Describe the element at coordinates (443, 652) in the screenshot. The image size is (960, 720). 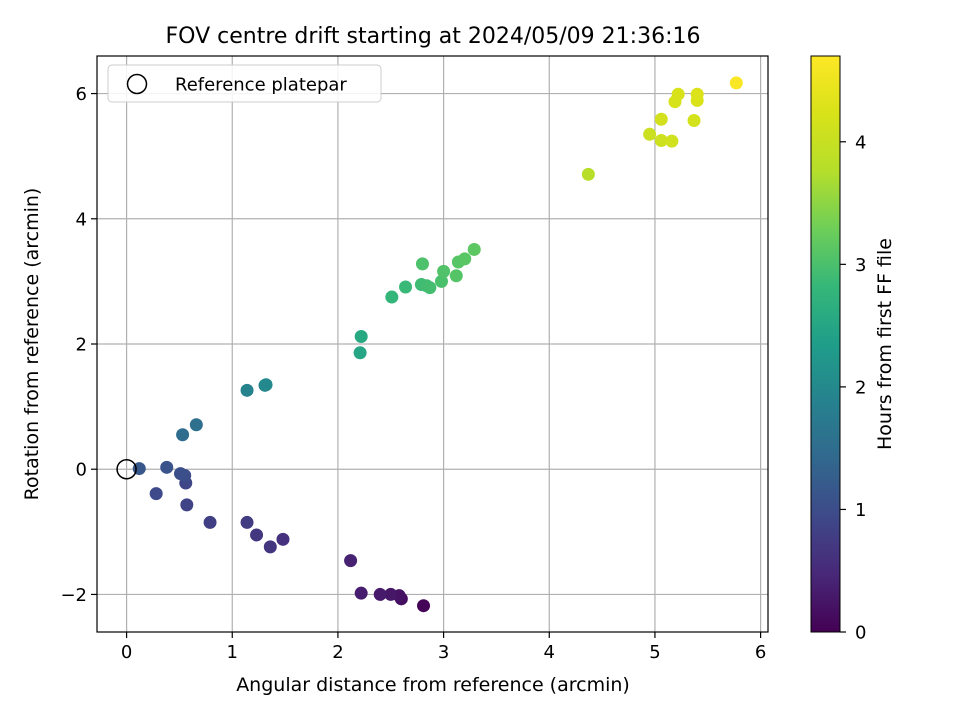
I see `x-tick-label: 3` at that location.